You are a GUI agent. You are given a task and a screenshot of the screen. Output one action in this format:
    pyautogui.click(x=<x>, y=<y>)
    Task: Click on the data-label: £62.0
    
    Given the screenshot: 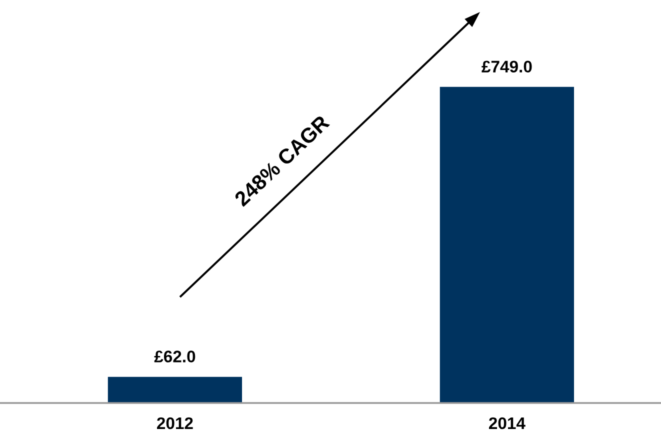 What is the action you would take?
    pyautogui.click(x=175, y=356)
    